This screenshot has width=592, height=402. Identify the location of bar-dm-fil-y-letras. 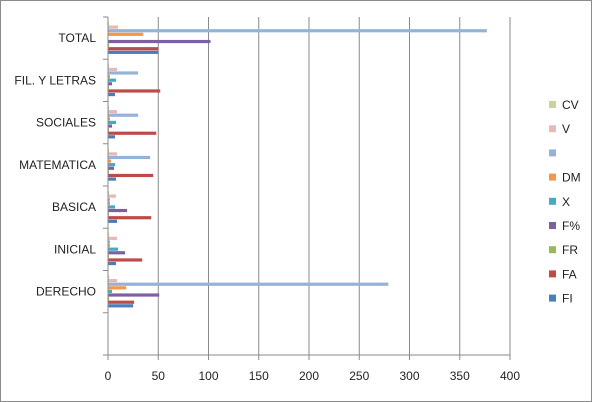
(109, 76).